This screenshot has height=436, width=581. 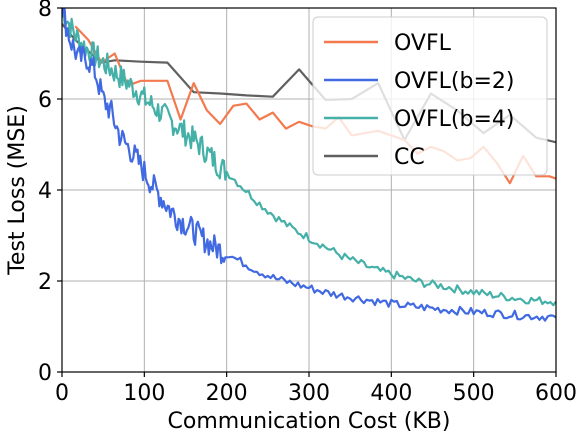 What do you see at coordinates (454, 81) in the screenshot?
I see `legend-label: OVFL(b=2)` at bounding box center [454, 81].